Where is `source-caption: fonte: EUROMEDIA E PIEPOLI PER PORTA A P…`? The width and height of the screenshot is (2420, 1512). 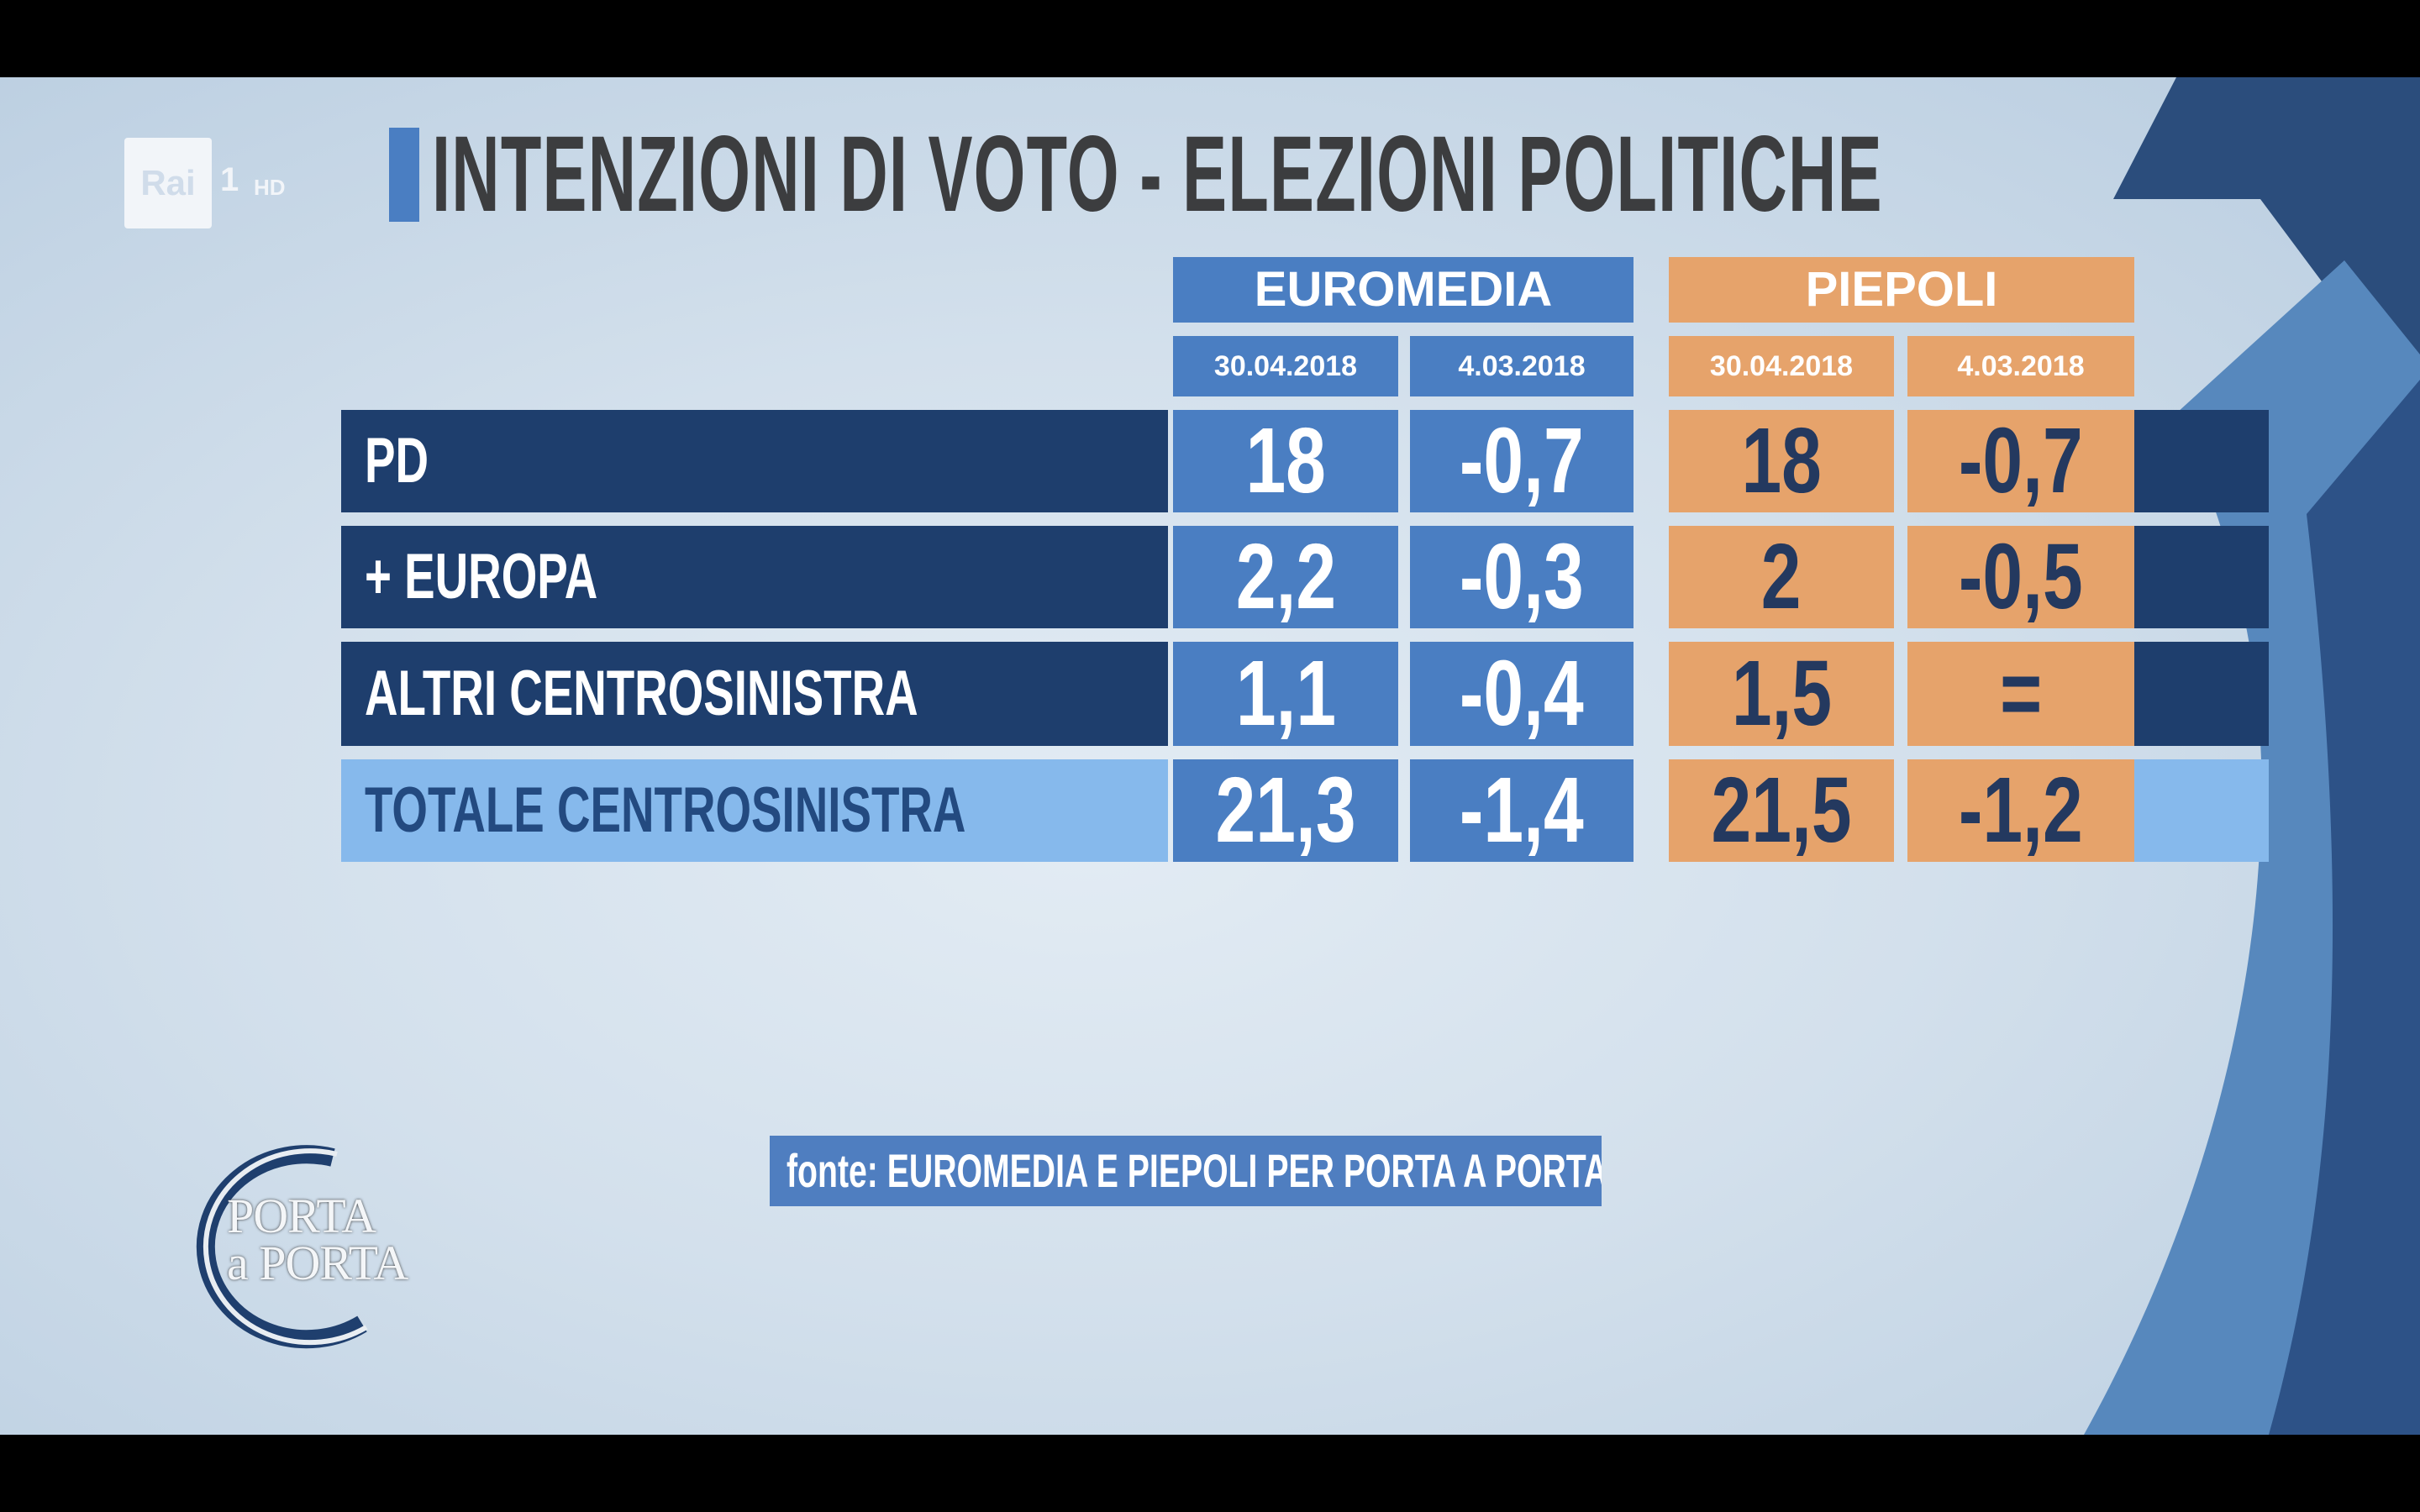
source-caption: fonte: EUROMEDIA E PIEPOLI PER PORTA A P… is located at coordinates (1186, 1171).